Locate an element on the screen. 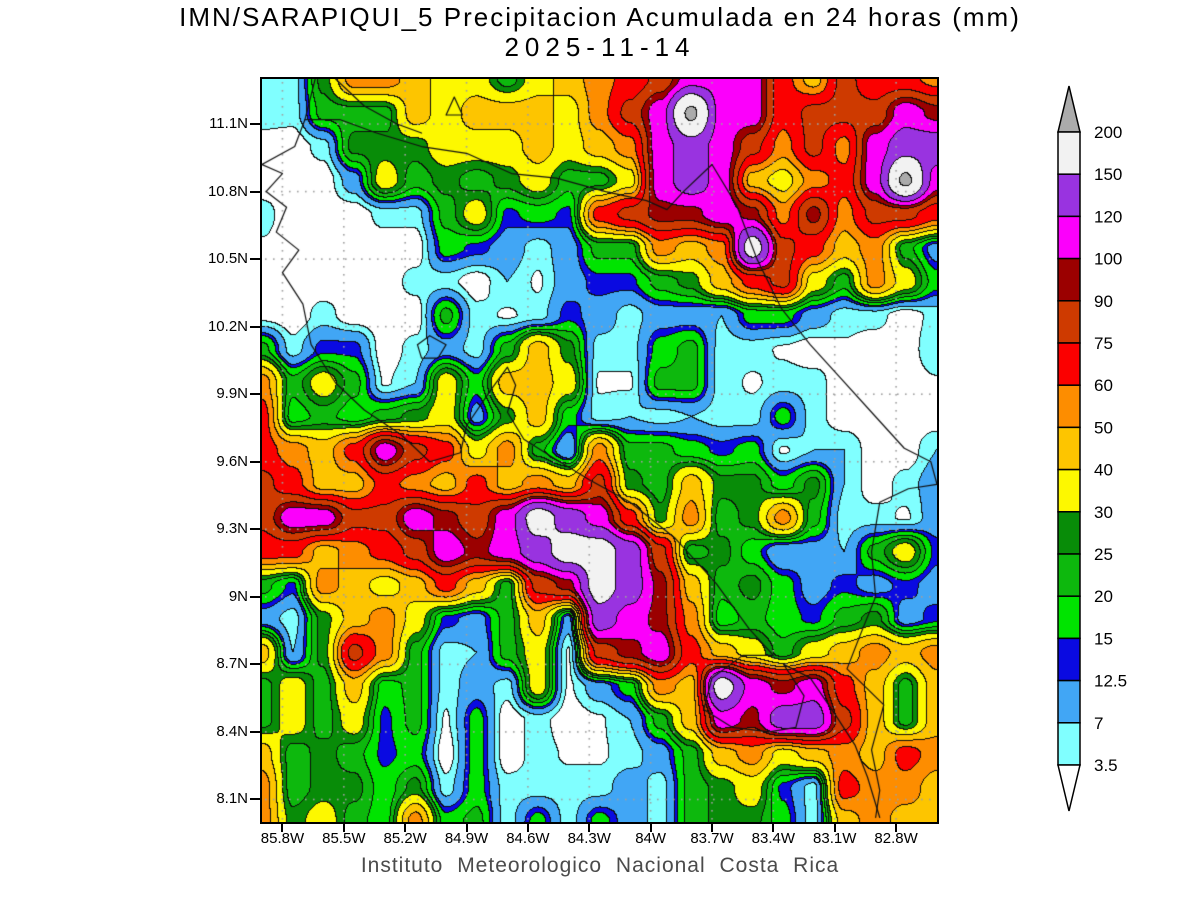  lat-tick-label: 11.1N is located at coordinates (228, 124).